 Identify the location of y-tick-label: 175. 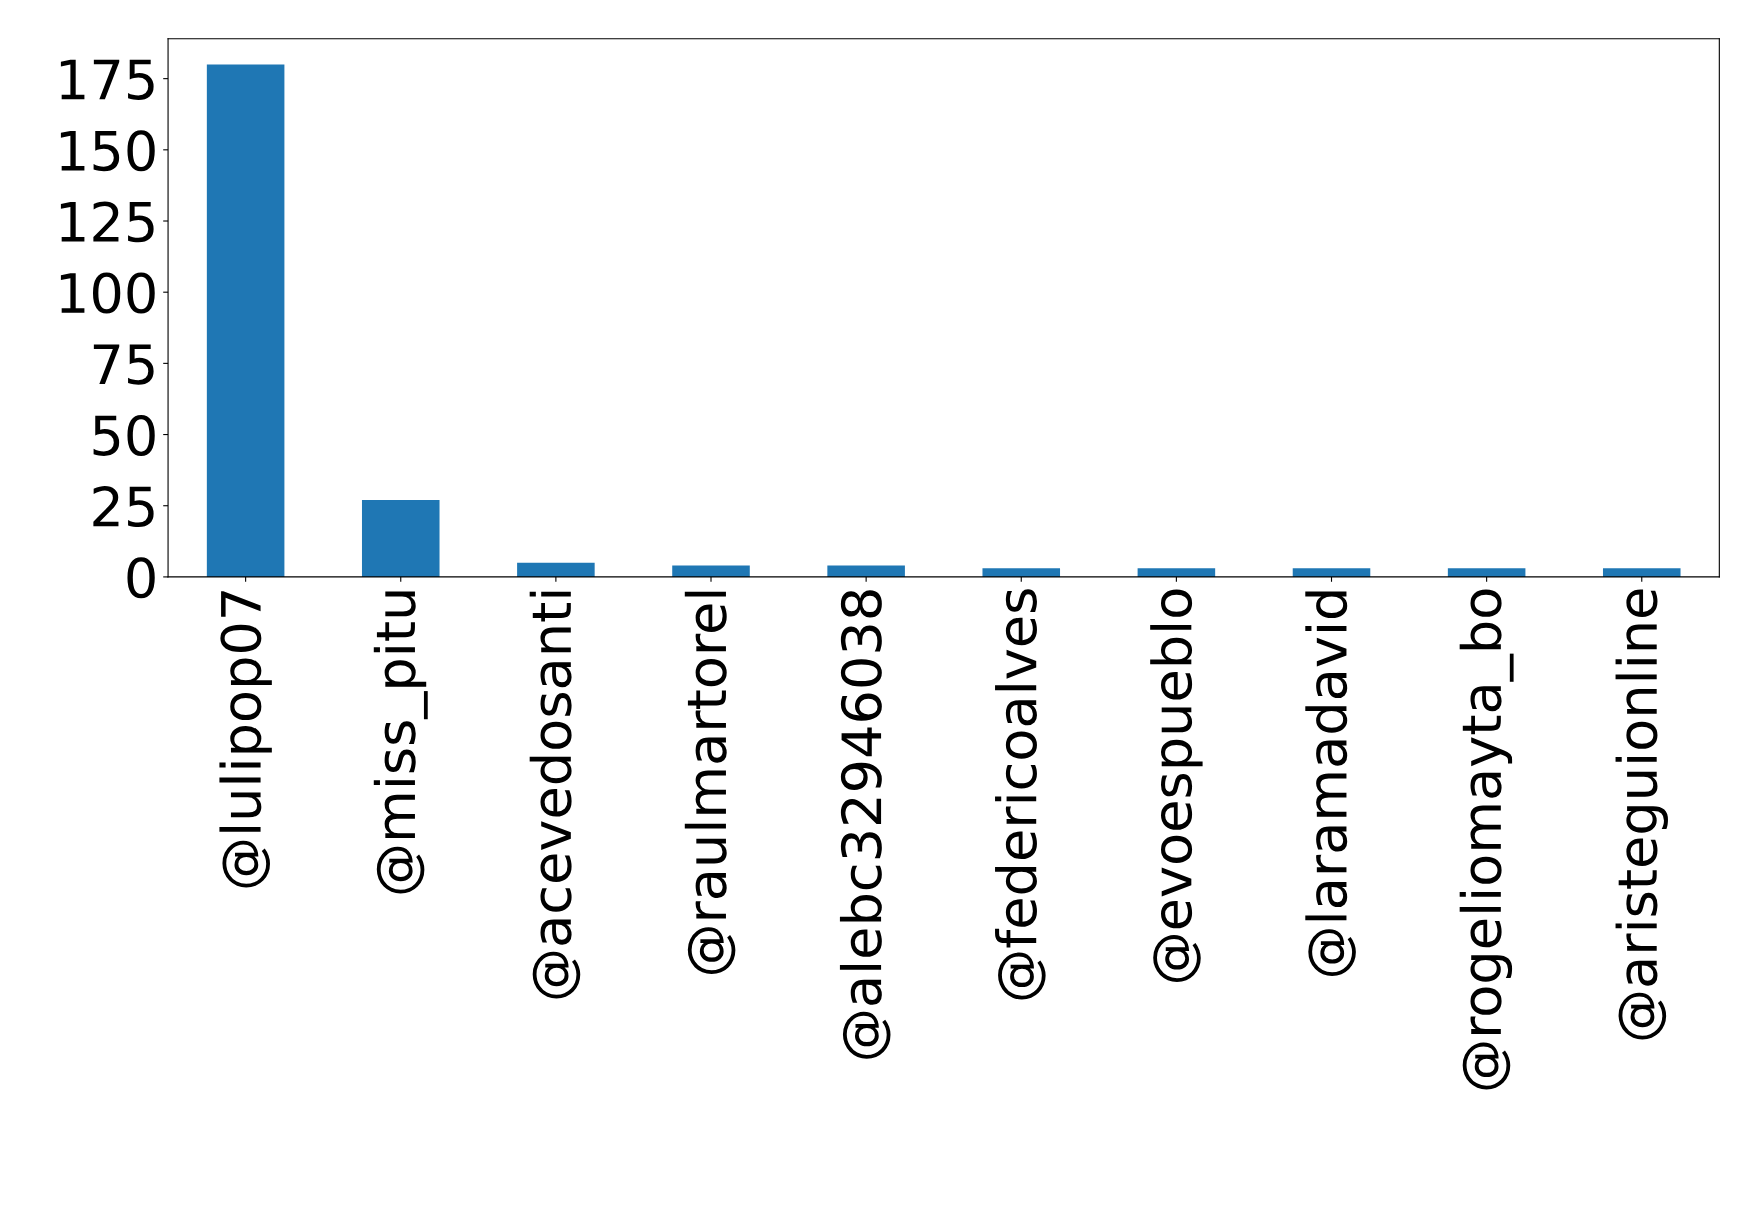
(107, 79).